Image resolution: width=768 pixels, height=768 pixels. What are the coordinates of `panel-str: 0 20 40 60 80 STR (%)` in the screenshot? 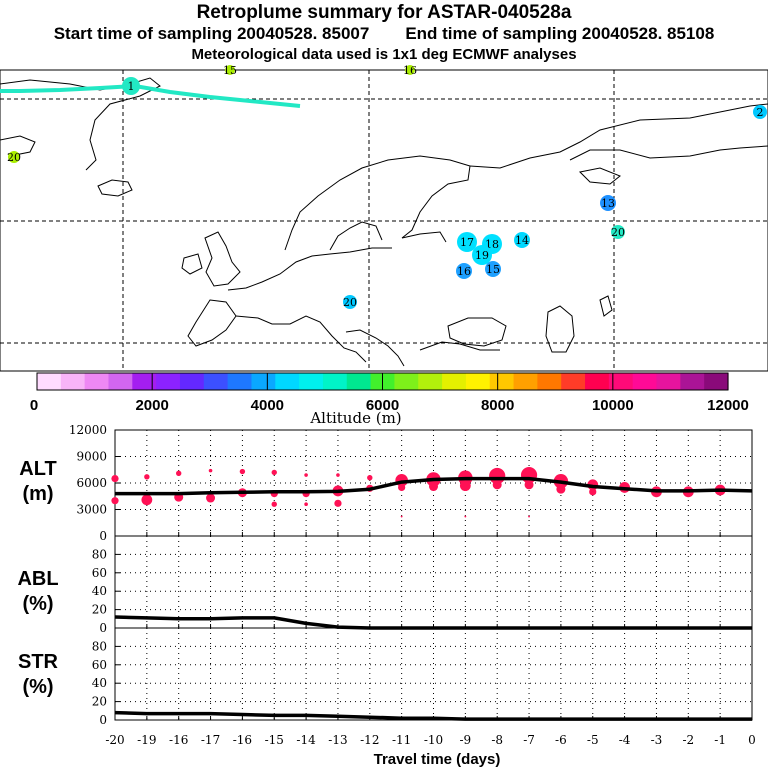 It's located at (385, 677).